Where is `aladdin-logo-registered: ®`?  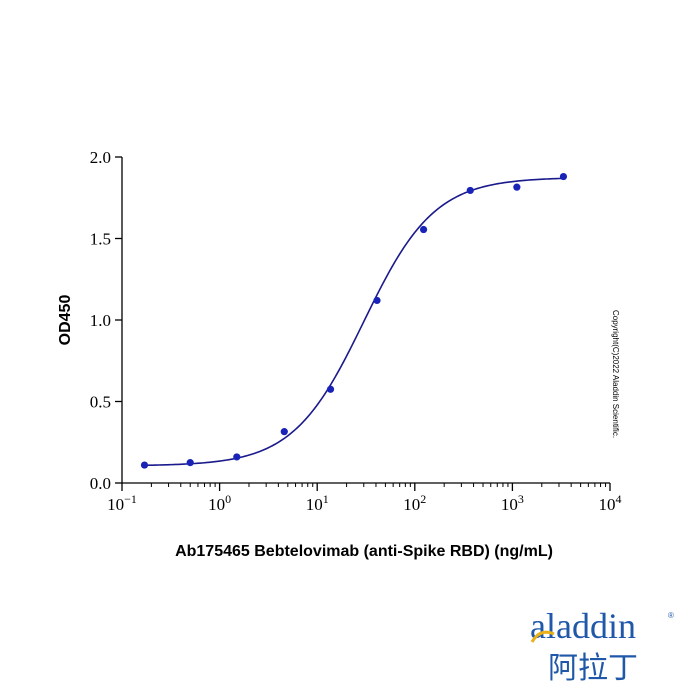
aladdin-logo-registered: ® is located at coordinates (671, 615).